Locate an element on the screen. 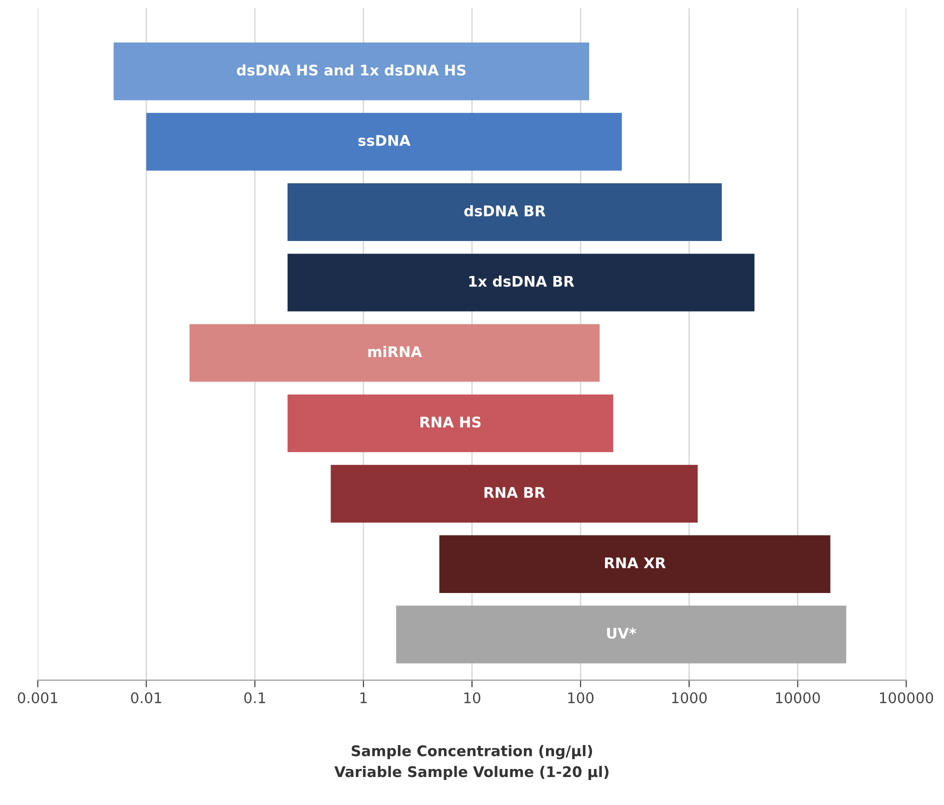 This screenshot has height=805, width=944. x-tick-label: 1000 is located at coordinates (689, 698).